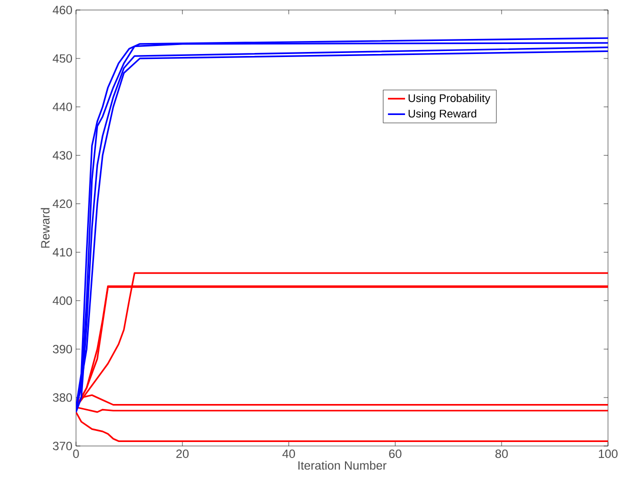 Image resolution: width=625 pixels, height=501 pixels. What do you see at coordinates (442, 114) in the screenshot?
I see `legend-label: Using Reward` at bounding box center [442, 114].